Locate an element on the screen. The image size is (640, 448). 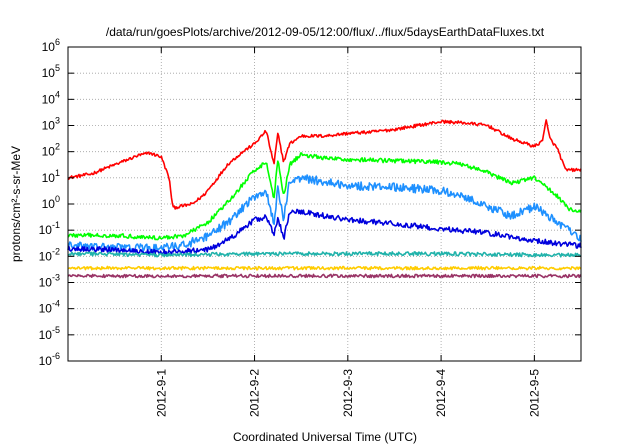
x-axis-label: Coordinated Universal Time (UTC) is located at coordinates (325, 437).